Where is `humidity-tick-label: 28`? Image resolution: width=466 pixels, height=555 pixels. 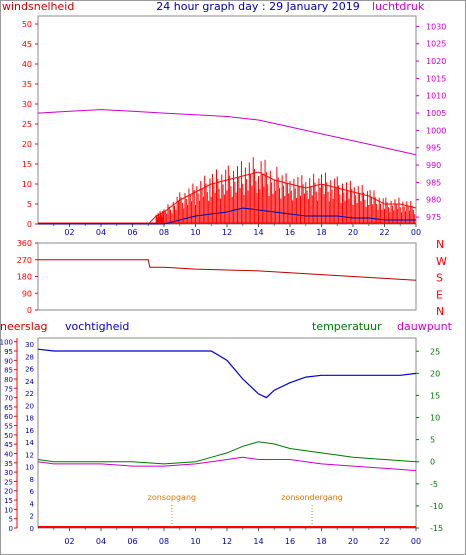
humidity-tick-label: 28 is located at coordinates (29, 357).